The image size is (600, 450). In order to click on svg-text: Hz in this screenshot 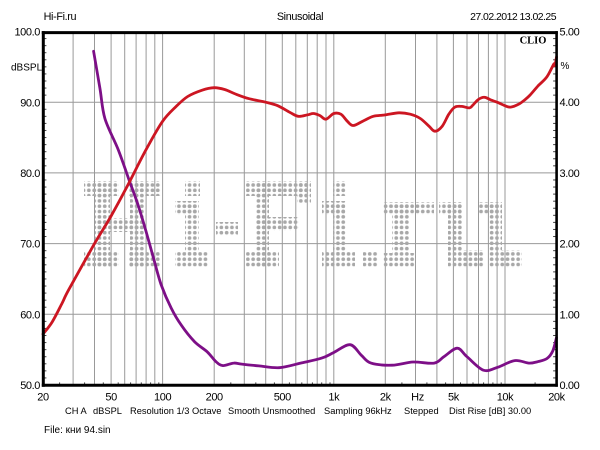, I will do `click(417, 397)`.